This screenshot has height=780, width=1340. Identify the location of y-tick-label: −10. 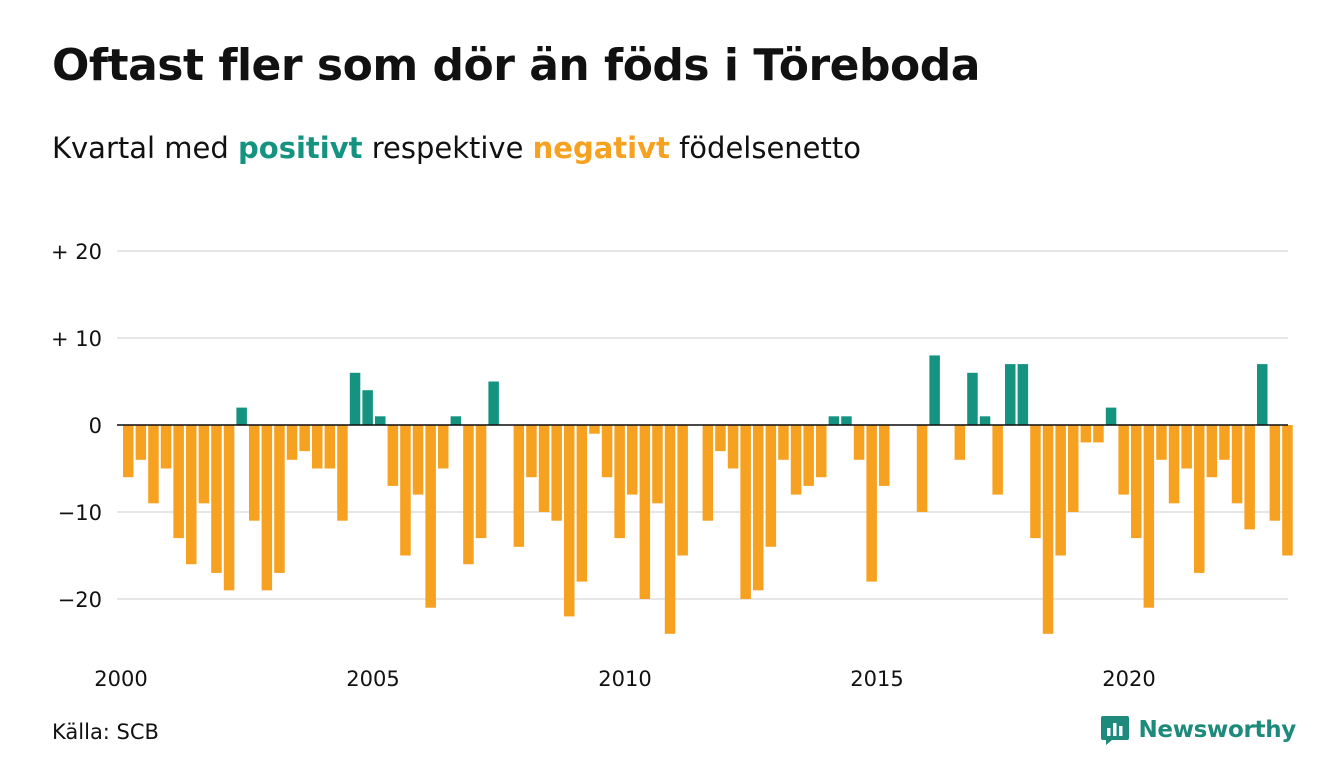
(80, 513).